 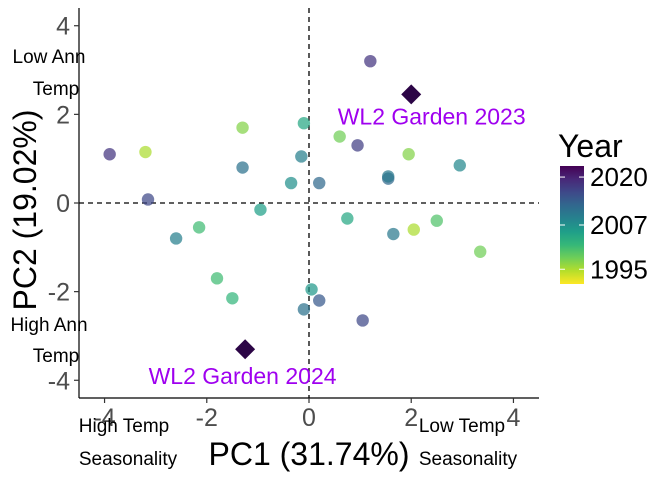 What do you see at coordinates (513, 418) in the screenshot?
I see `x-tick-label: 4` at bounding box center [513, 418].